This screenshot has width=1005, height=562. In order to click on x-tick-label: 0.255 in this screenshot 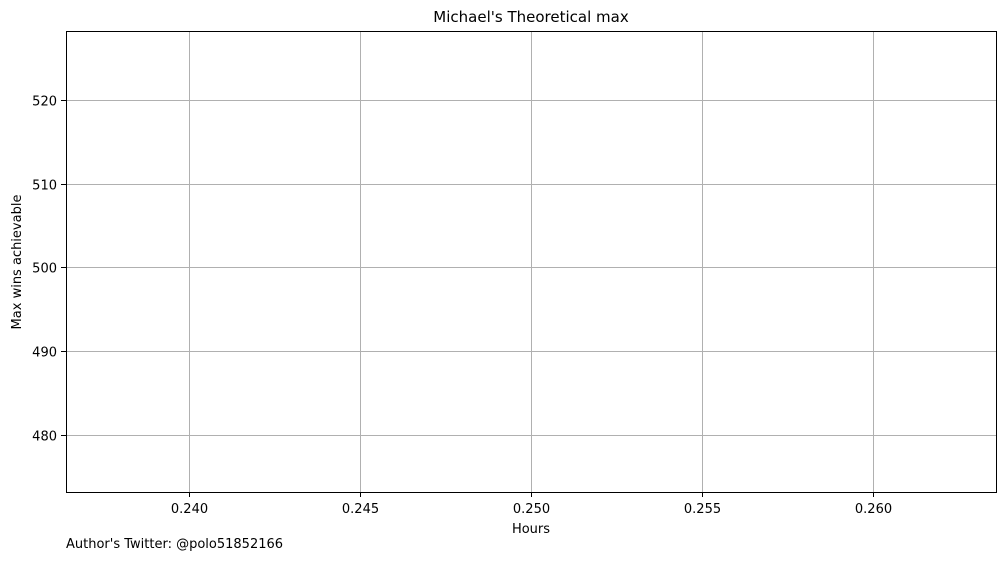, I will do `click(702, 509)`.